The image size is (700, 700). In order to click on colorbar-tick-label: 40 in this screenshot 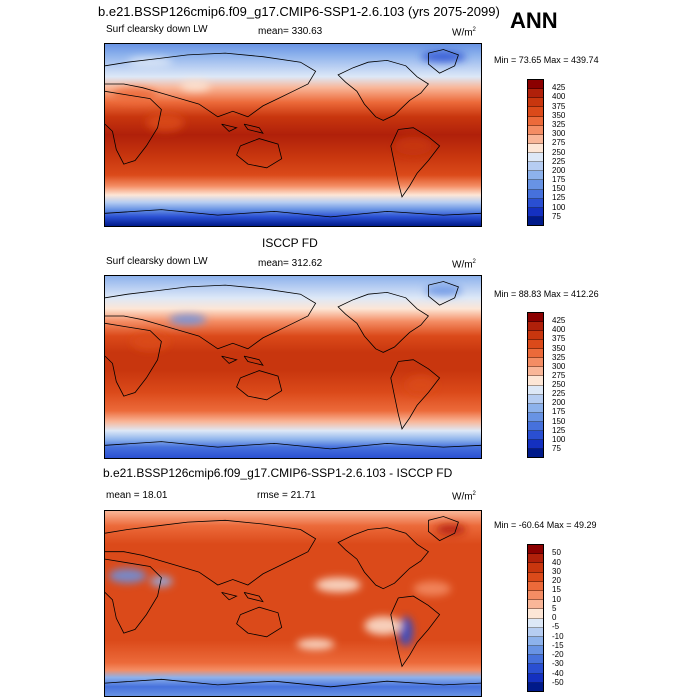, I will do `click(556, 562)`.